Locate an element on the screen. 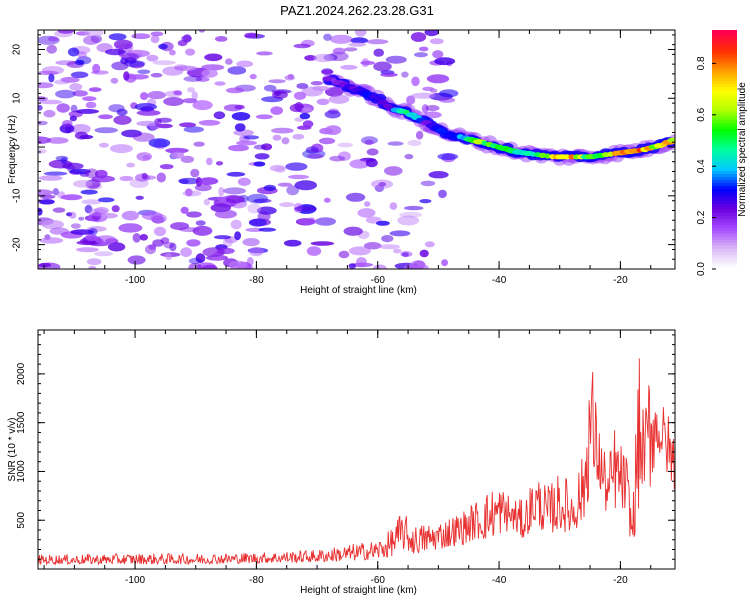  x-tick-label: -20 is located at coordinates (620, 280).